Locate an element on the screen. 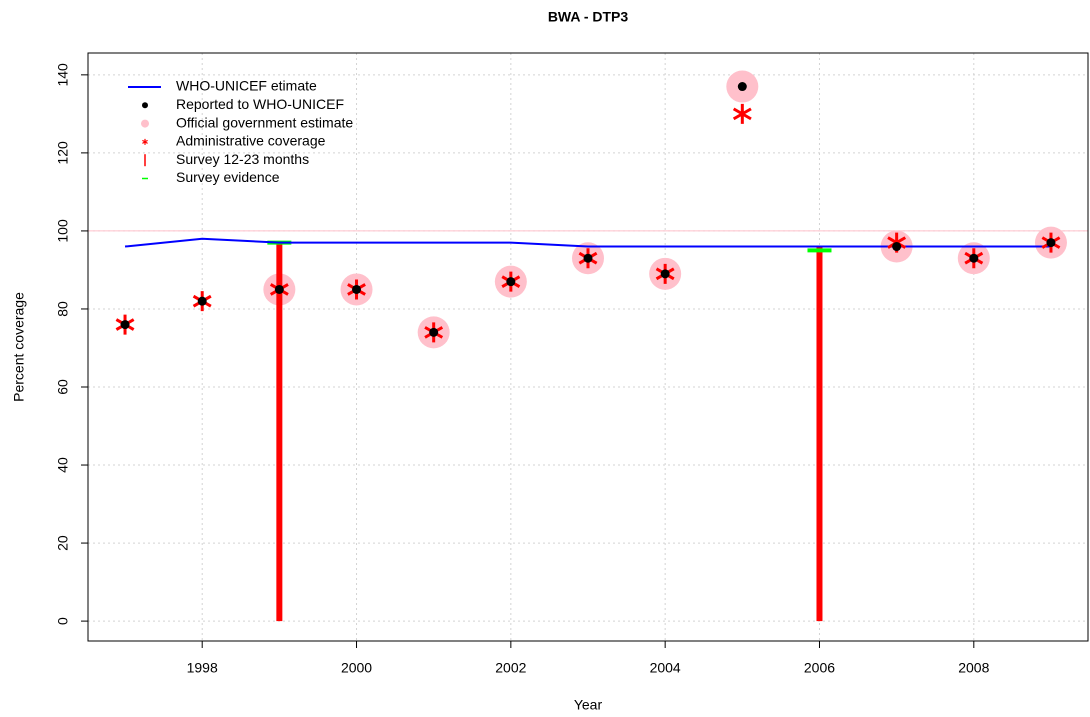 The image size is (1090, 717). y-tick-label: 40 is located at coordinates (63, 465).